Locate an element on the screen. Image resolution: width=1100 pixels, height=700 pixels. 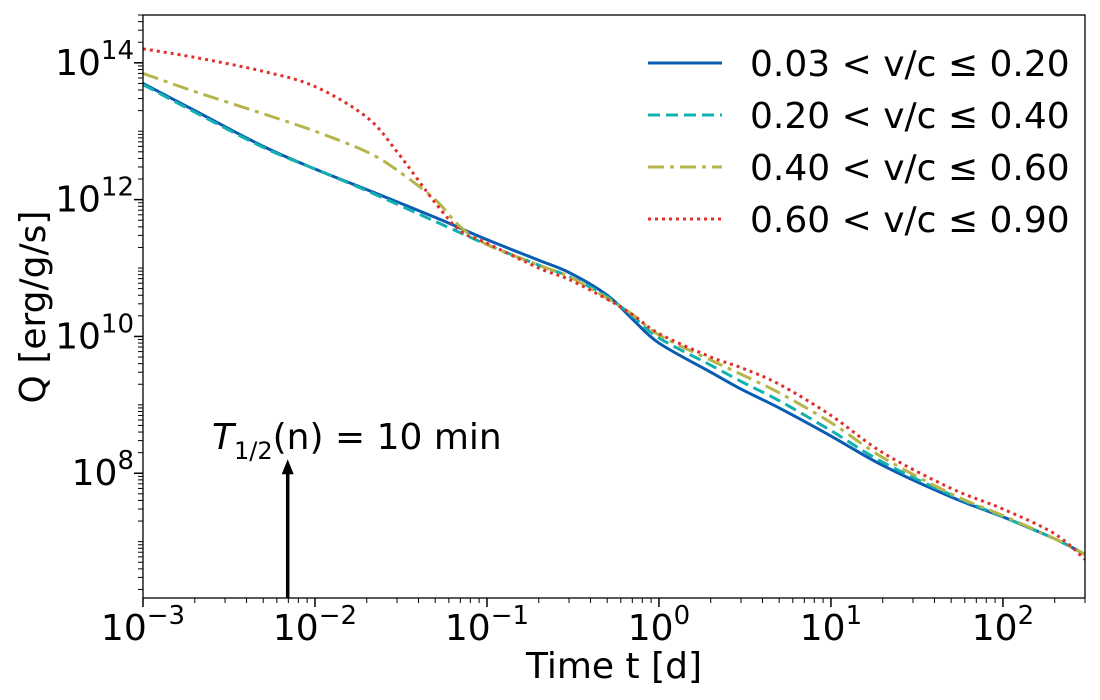
annotation-text: T1/2(n) = 10 min is located at coordinates (357, 441).